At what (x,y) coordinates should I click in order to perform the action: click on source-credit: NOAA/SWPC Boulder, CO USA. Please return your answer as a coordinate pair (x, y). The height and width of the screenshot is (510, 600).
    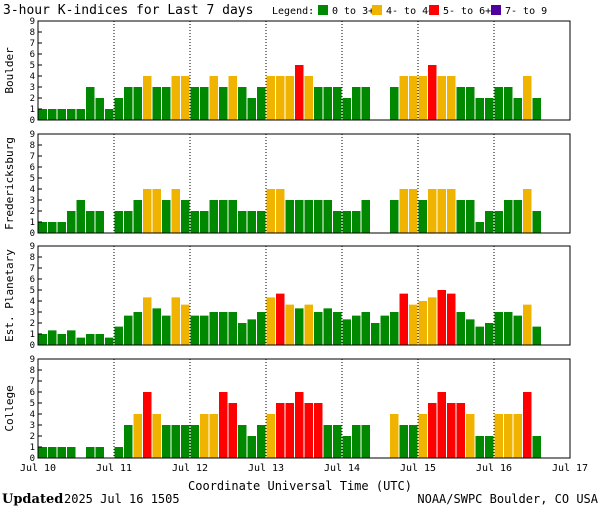
    Looking at the image, I should click on (507, 499).